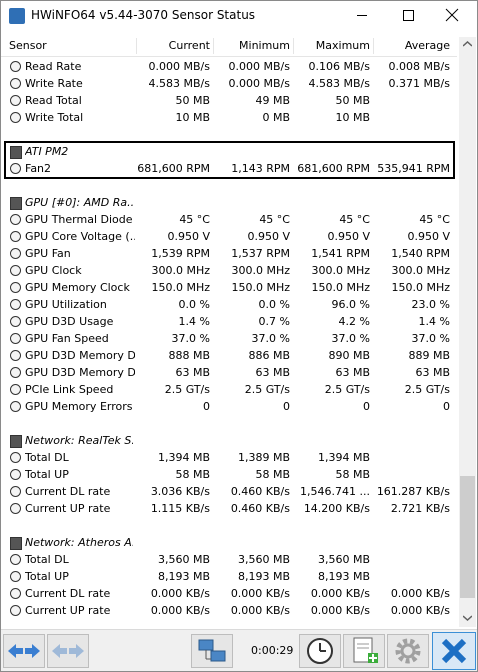 This screenshot has width=478, height=672. I want to click on sensor-label: GPU Memory Errors, so click(79, 406).